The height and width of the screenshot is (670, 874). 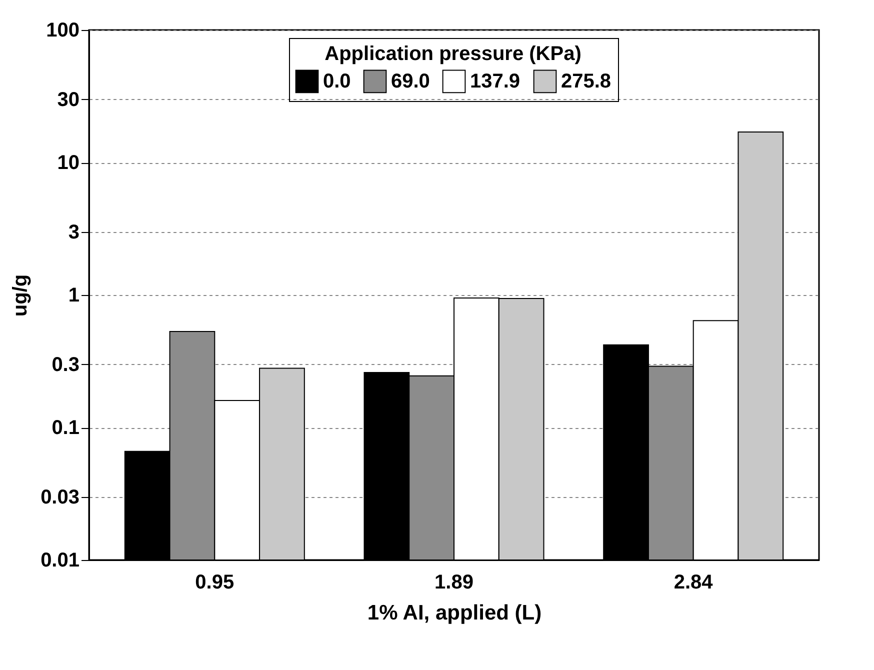 I want to click on y-tick-label: 100, so click(x=63, y=31).